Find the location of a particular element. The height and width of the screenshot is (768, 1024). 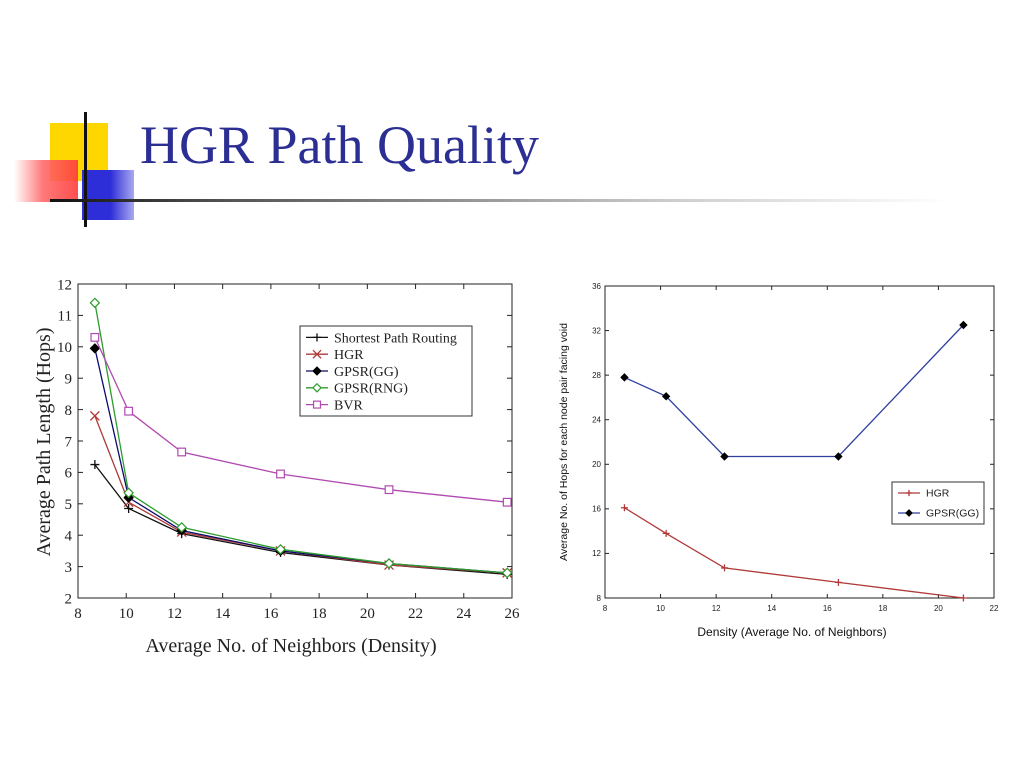

x-axis-label: Density (Average No. of Neighbors) is located at coordinates (791, 632).